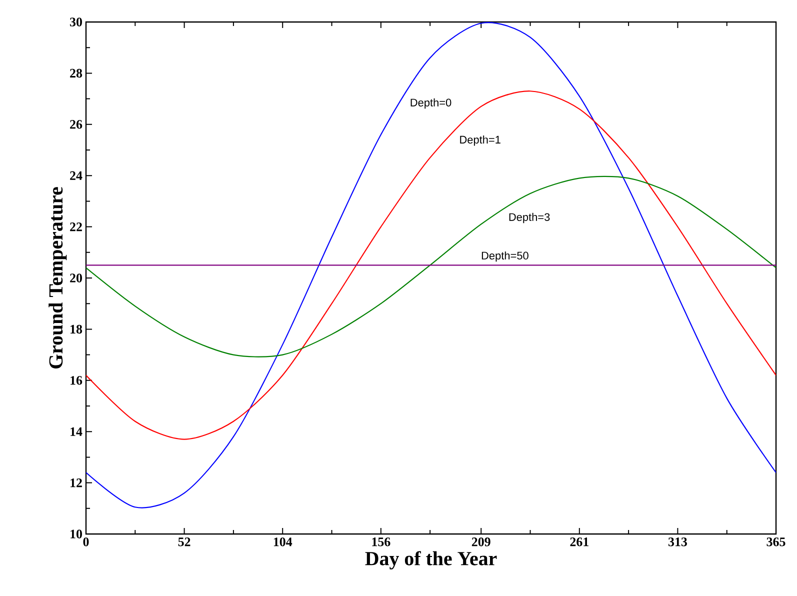 Image resolution: width=797 pixels, height=596 pixels. I want to click on y-tick-label: 30, so click(76, 22).